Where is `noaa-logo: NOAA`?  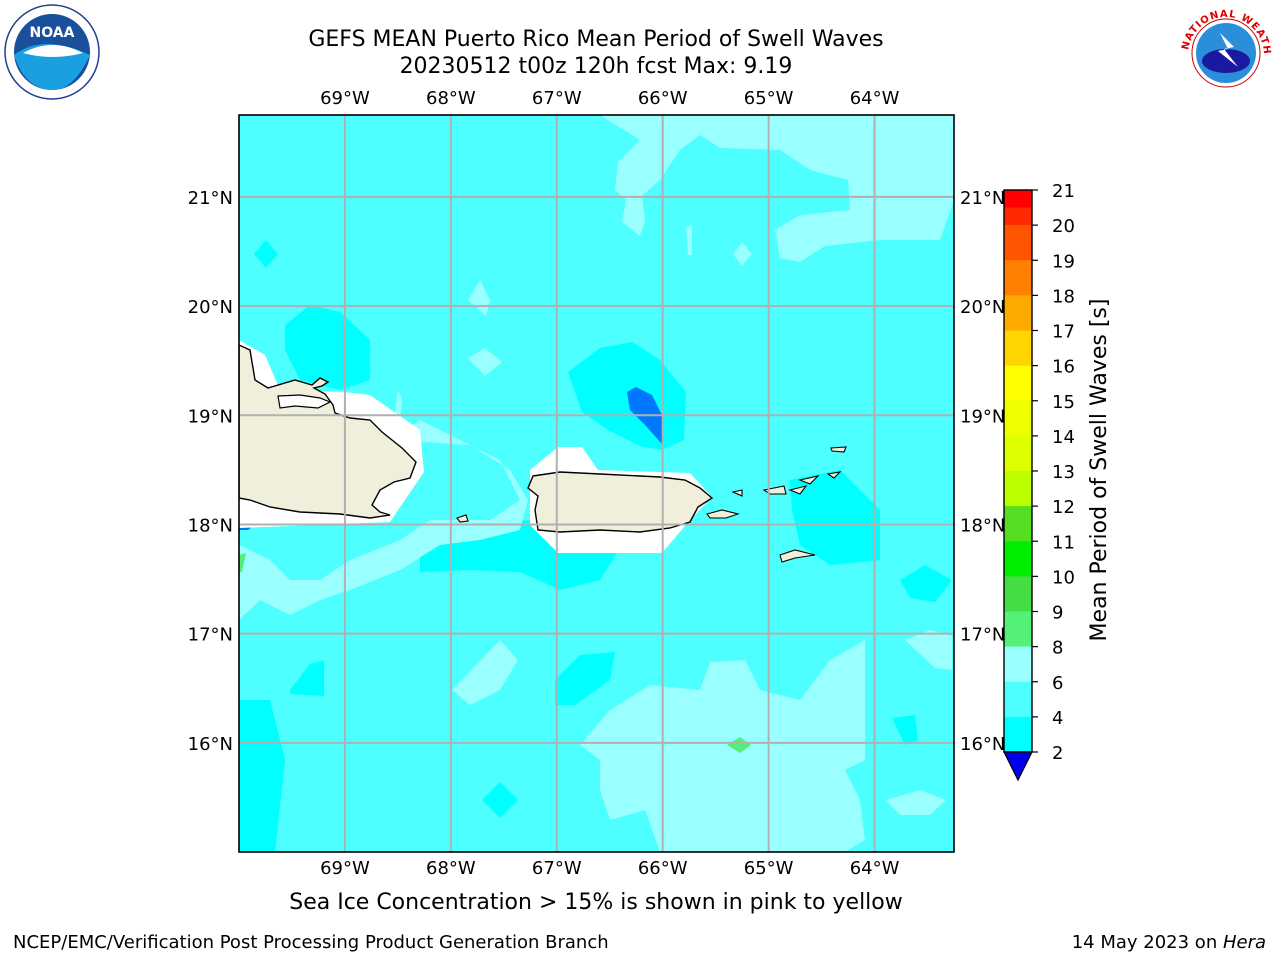
noaa-logo: NOAA is located at coordinates (52, 52).